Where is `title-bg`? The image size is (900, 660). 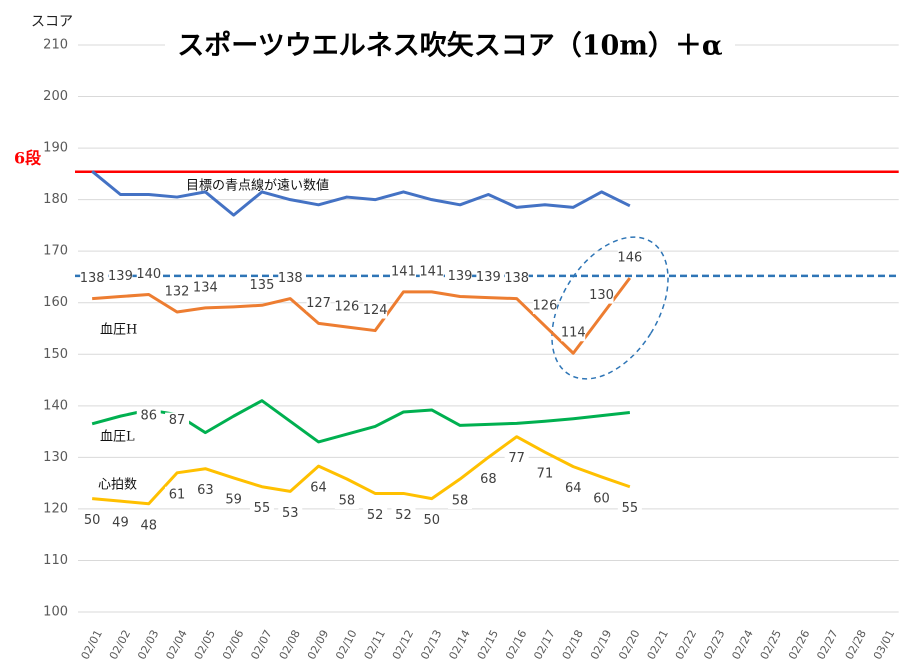 title-bg is located at coordinates (450, 47).